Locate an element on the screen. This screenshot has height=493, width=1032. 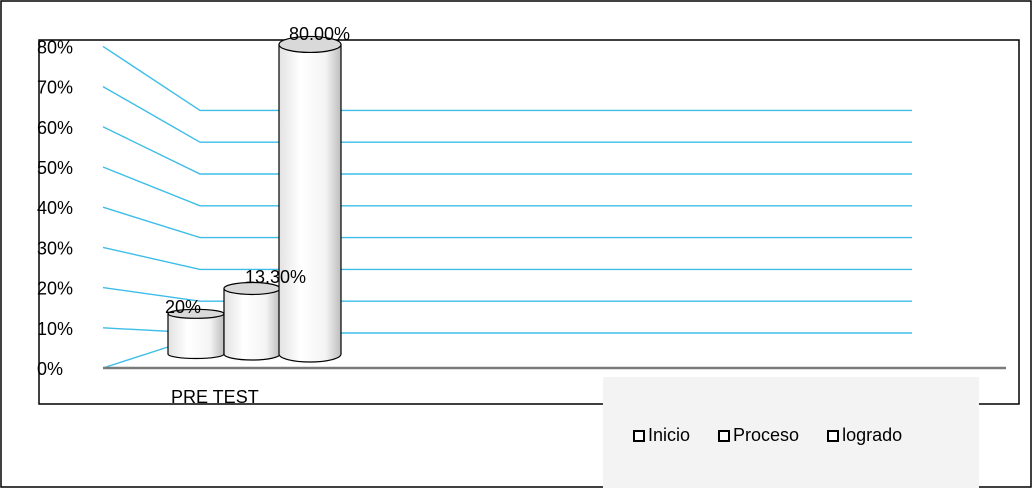
y-tick-label: 10% is located at coordinates (55, 329).